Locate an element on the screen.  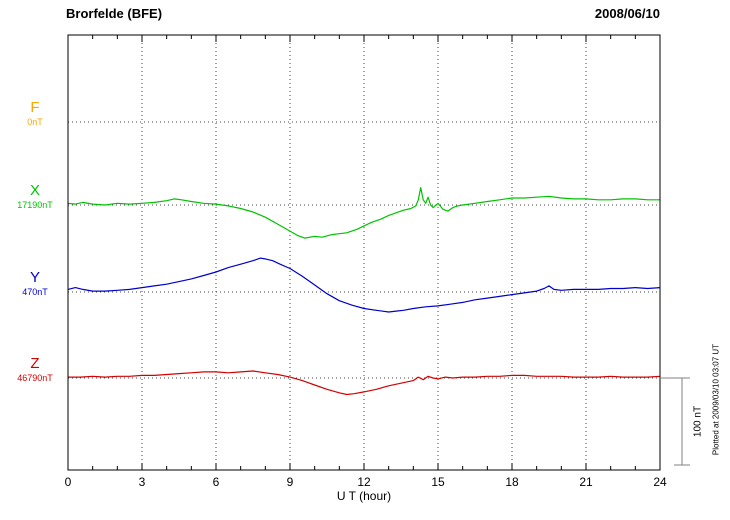
series-label-y: Y 470nT is located at coordinates (35, 283).